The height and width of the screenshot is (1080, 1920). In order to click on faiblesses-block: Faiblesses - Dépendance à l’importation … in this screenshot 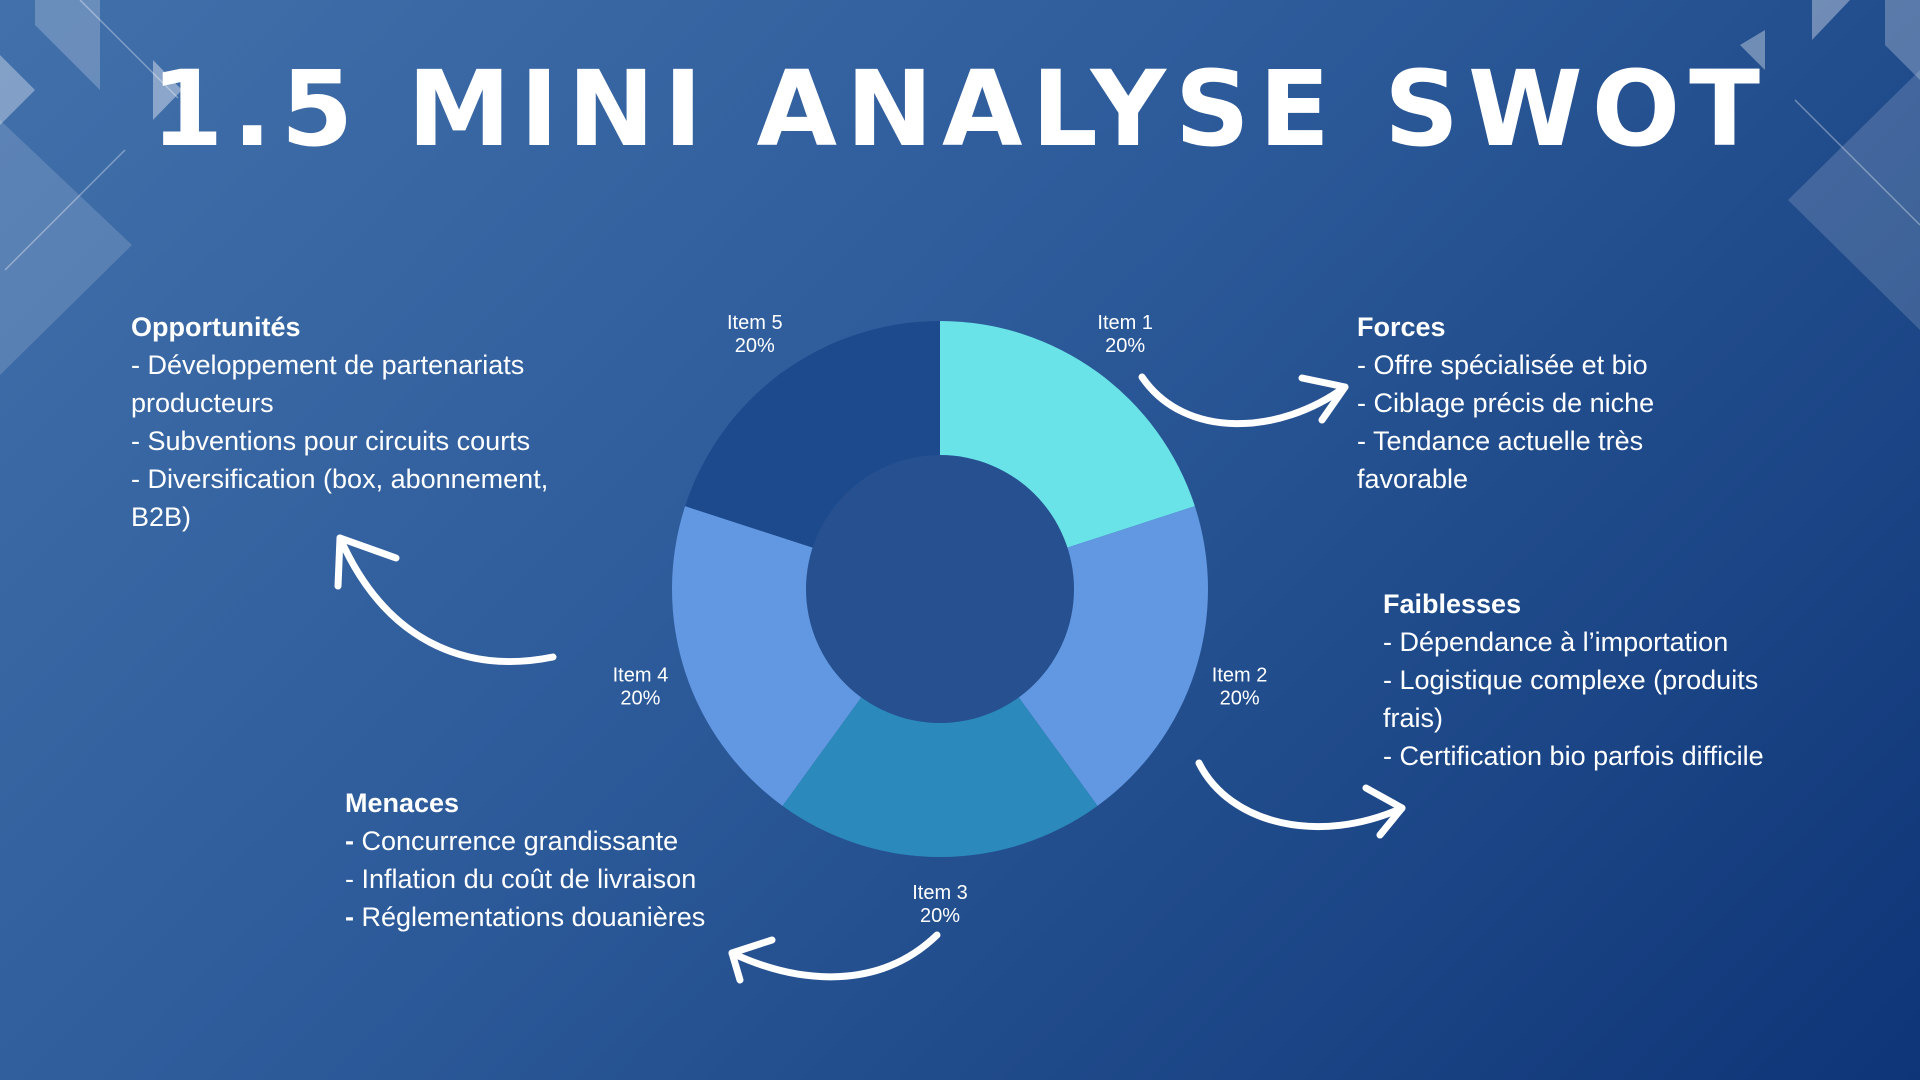, I will do `click(1593, 680)`.